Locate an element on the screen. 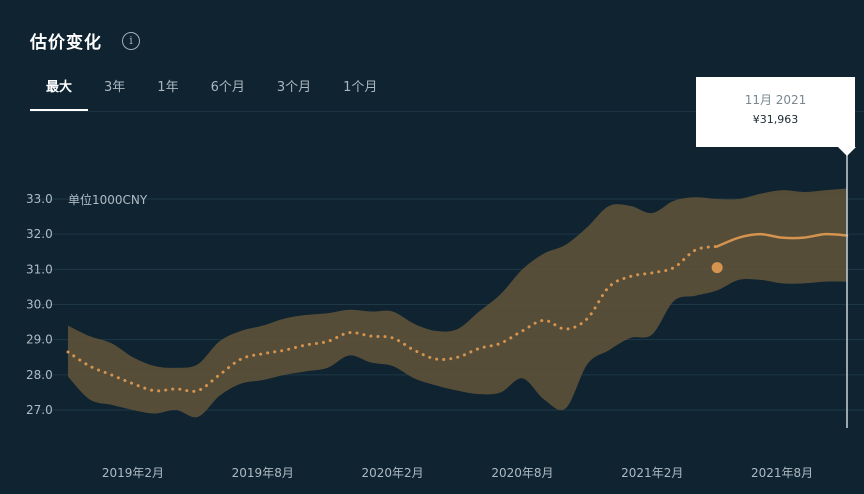 The height and width of the screenshot is (494, 864). time-range-tabs: 最大 3年 1年 6个月 3个月 1个月 is located at coordinates (211, 95).